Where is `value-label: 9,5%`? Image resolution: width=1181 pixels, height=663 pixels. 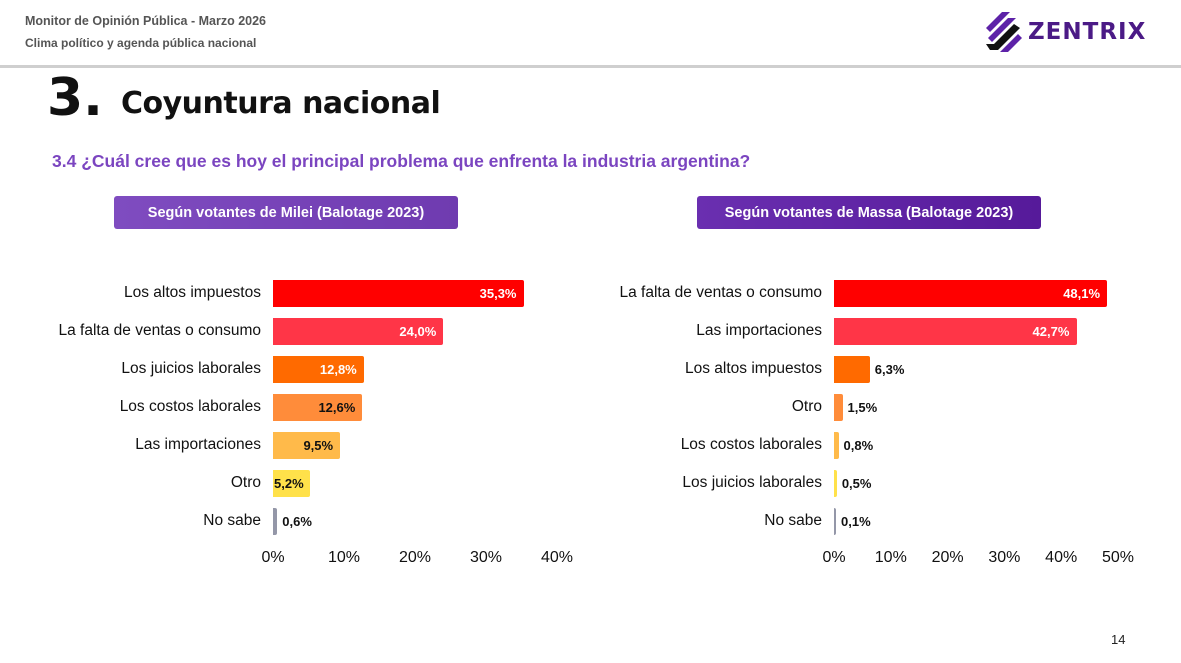 value-label: 9,5% is located at coordinates (318, 445).